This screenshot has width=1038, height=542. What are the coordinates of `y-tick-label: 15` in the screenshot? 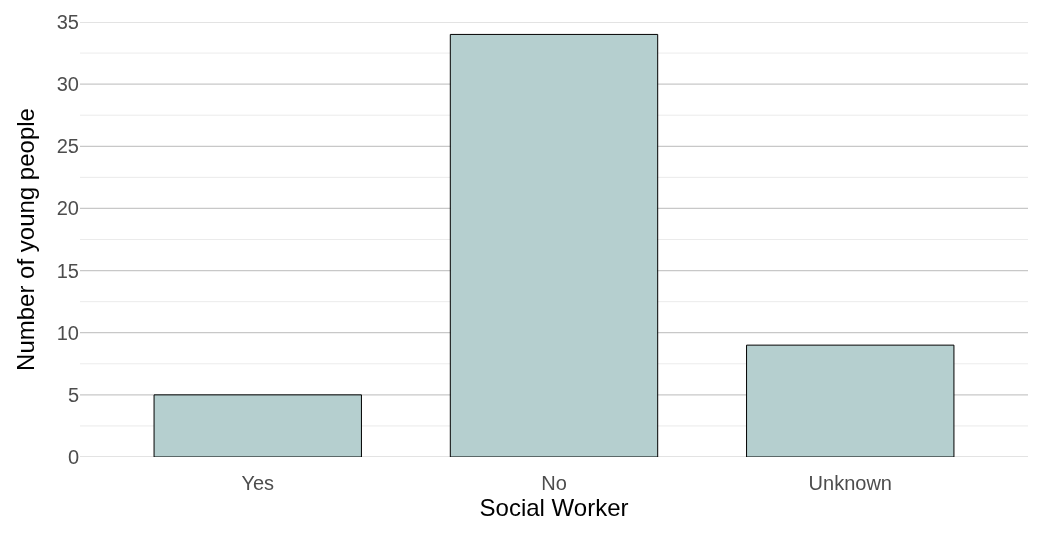 It's located at (67, 270).